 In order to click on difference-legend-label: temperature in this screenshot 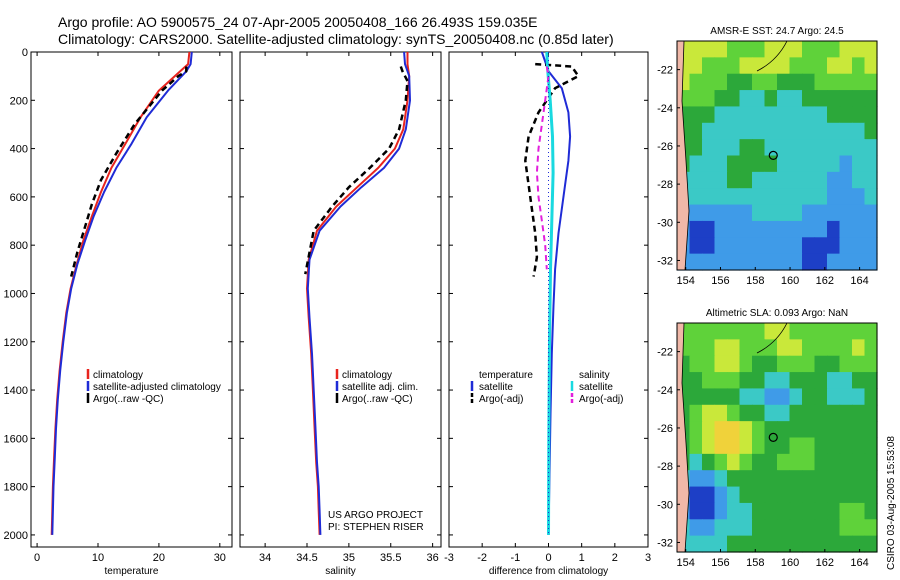, I will do `click(506, 375)`.